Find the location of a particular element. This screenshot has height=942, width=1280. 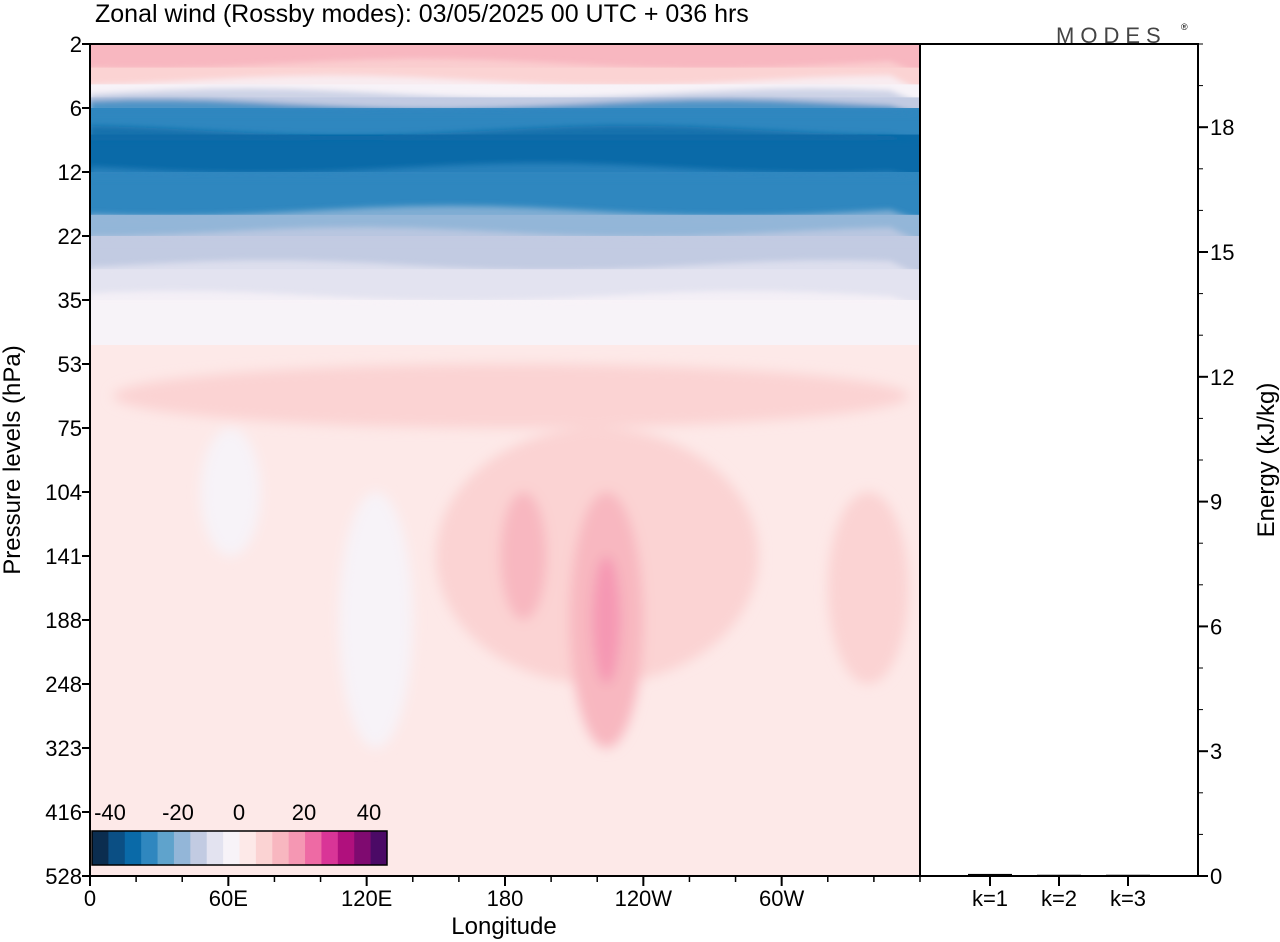

colorbar-frame is located at coordinates (239, 848).